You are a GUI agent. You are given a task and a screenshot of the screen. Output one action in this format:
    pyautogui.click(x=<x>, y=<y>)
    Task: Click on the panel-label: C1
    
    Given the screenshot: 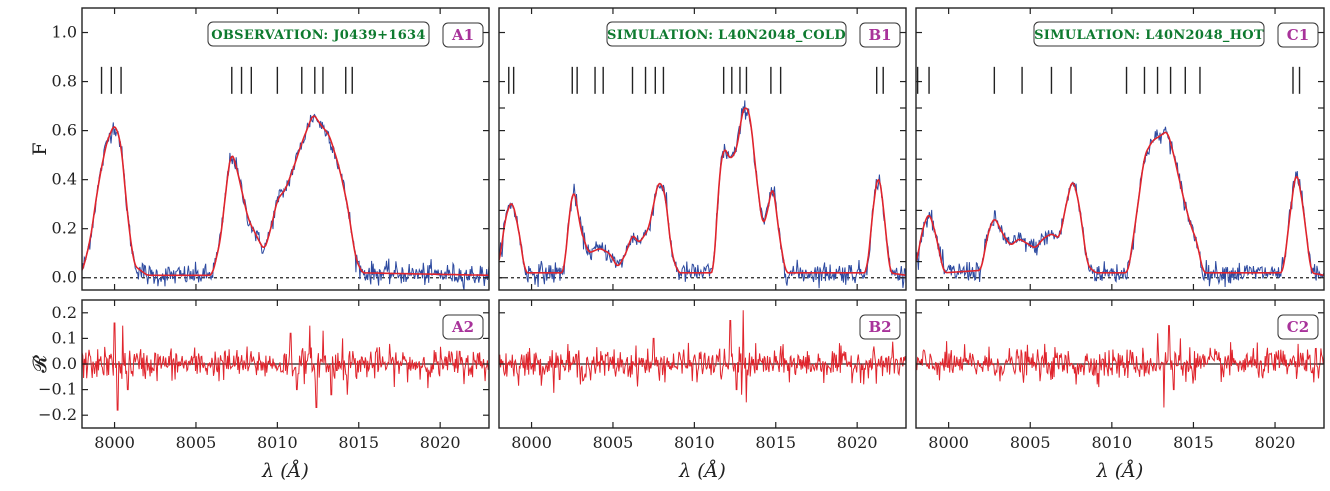 What is the action you would take?
    pyautogui.click(x=1298, y=35)
    